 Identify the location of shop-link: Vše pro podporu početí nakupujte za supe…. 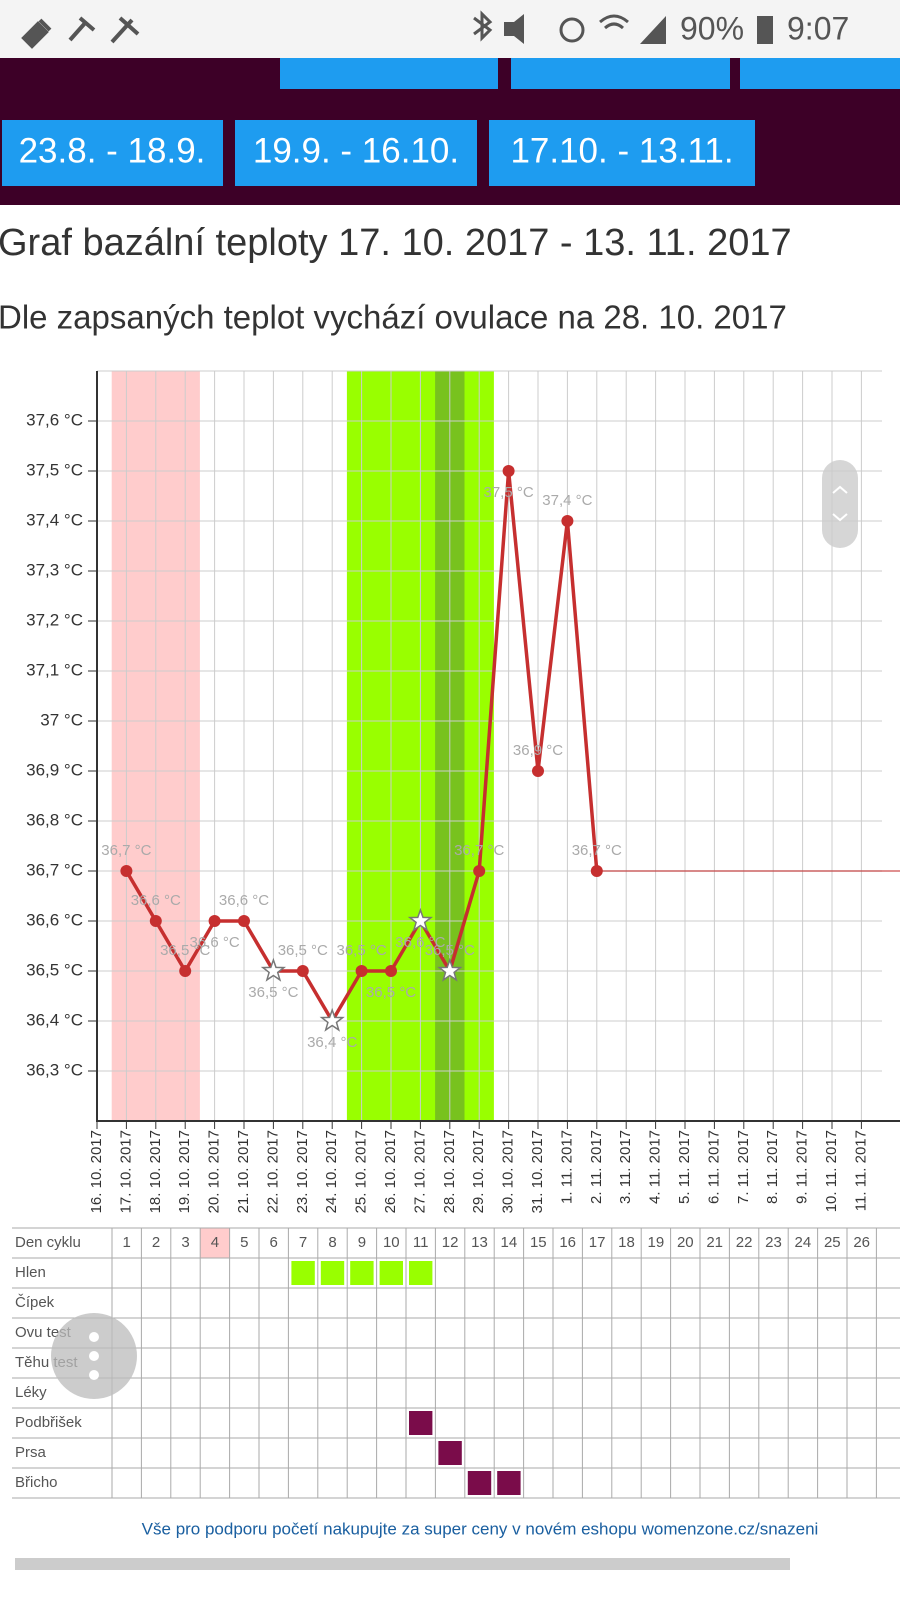
(480, 1528).